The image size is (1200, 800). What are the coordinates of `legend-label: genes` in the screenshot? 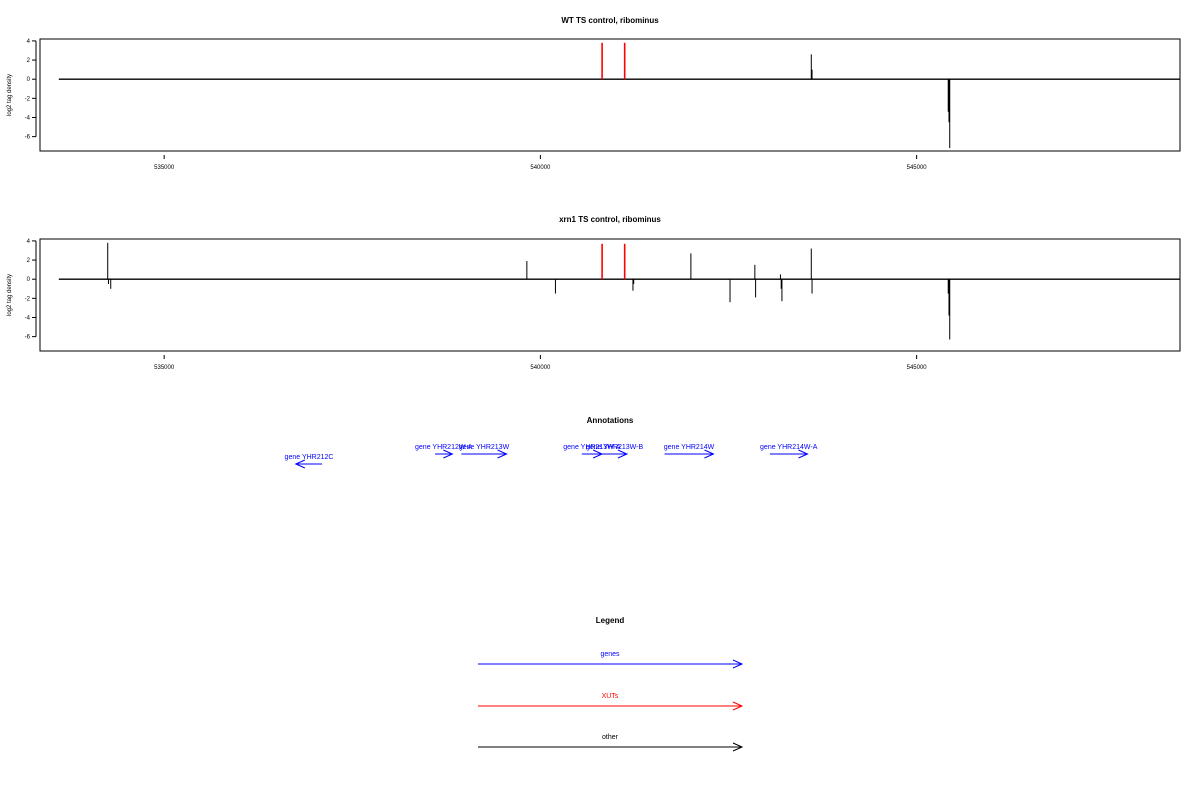 It's located at (610, 654).